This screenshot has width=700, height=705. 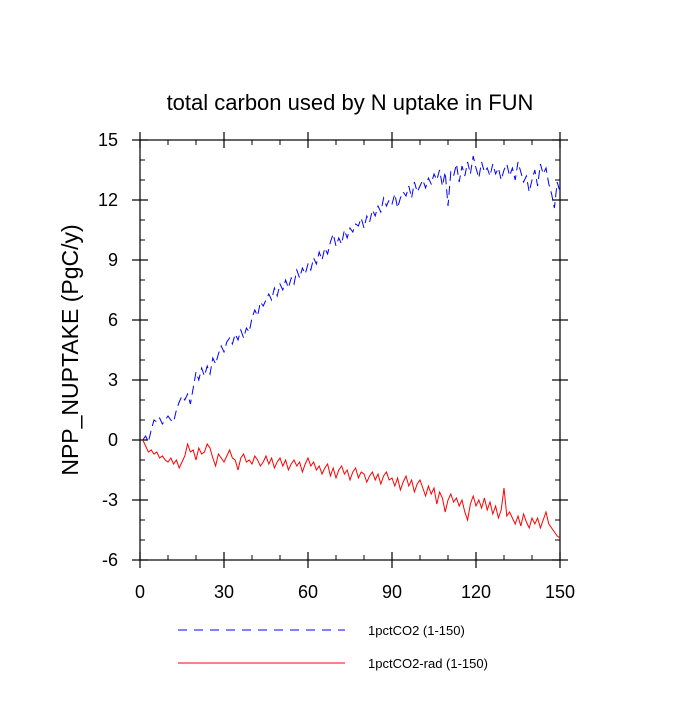 What do you see at coordinates (108, 200) in the screenshot?
I see `y-tick-label: 12` at bounding box center [108, 200].